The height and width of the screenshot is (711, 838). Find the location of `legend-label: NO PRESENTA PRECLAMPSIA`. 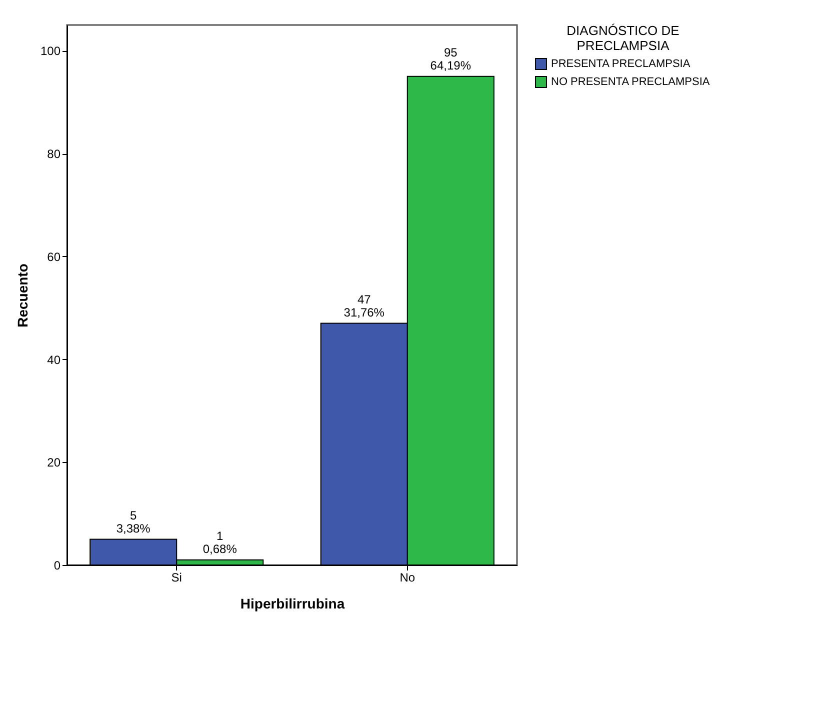

legend-label: NO PRESENTA PRECLAMPSIA is located at coordinates (630, 82).